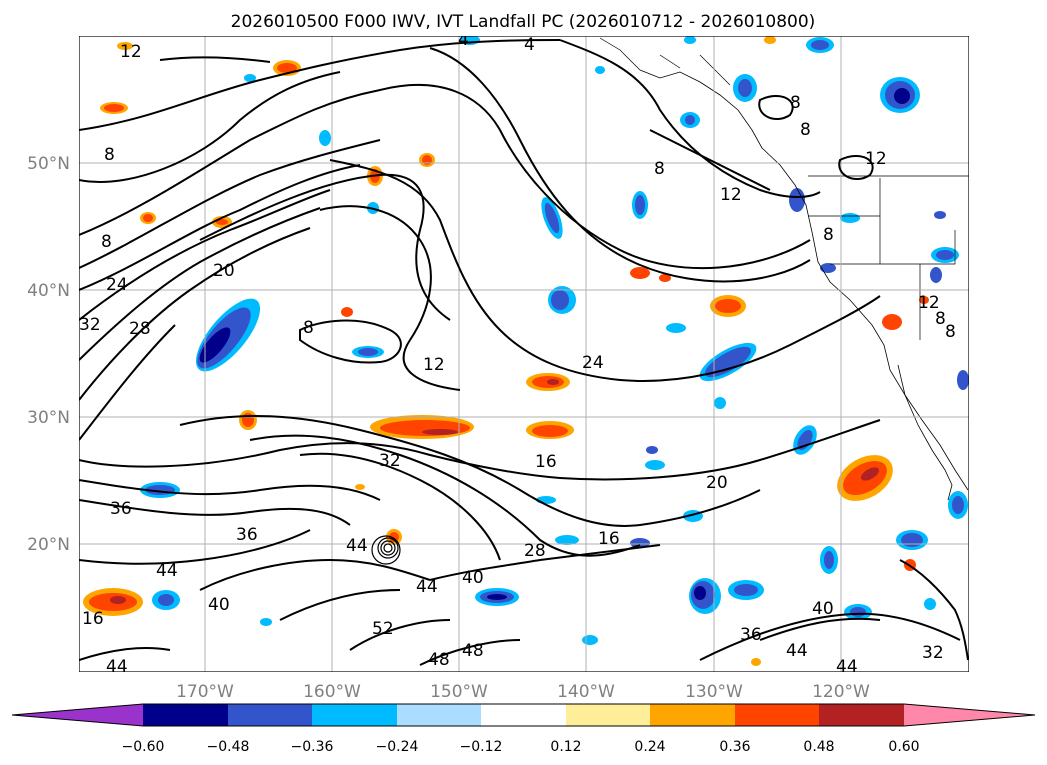 The width and height of the screenshot is (1047, 765). What do you see at coordinates (565, 747) in the screenshot?
I see `colorbar-tick-label: 0.12` at bounding box center [565, 747].